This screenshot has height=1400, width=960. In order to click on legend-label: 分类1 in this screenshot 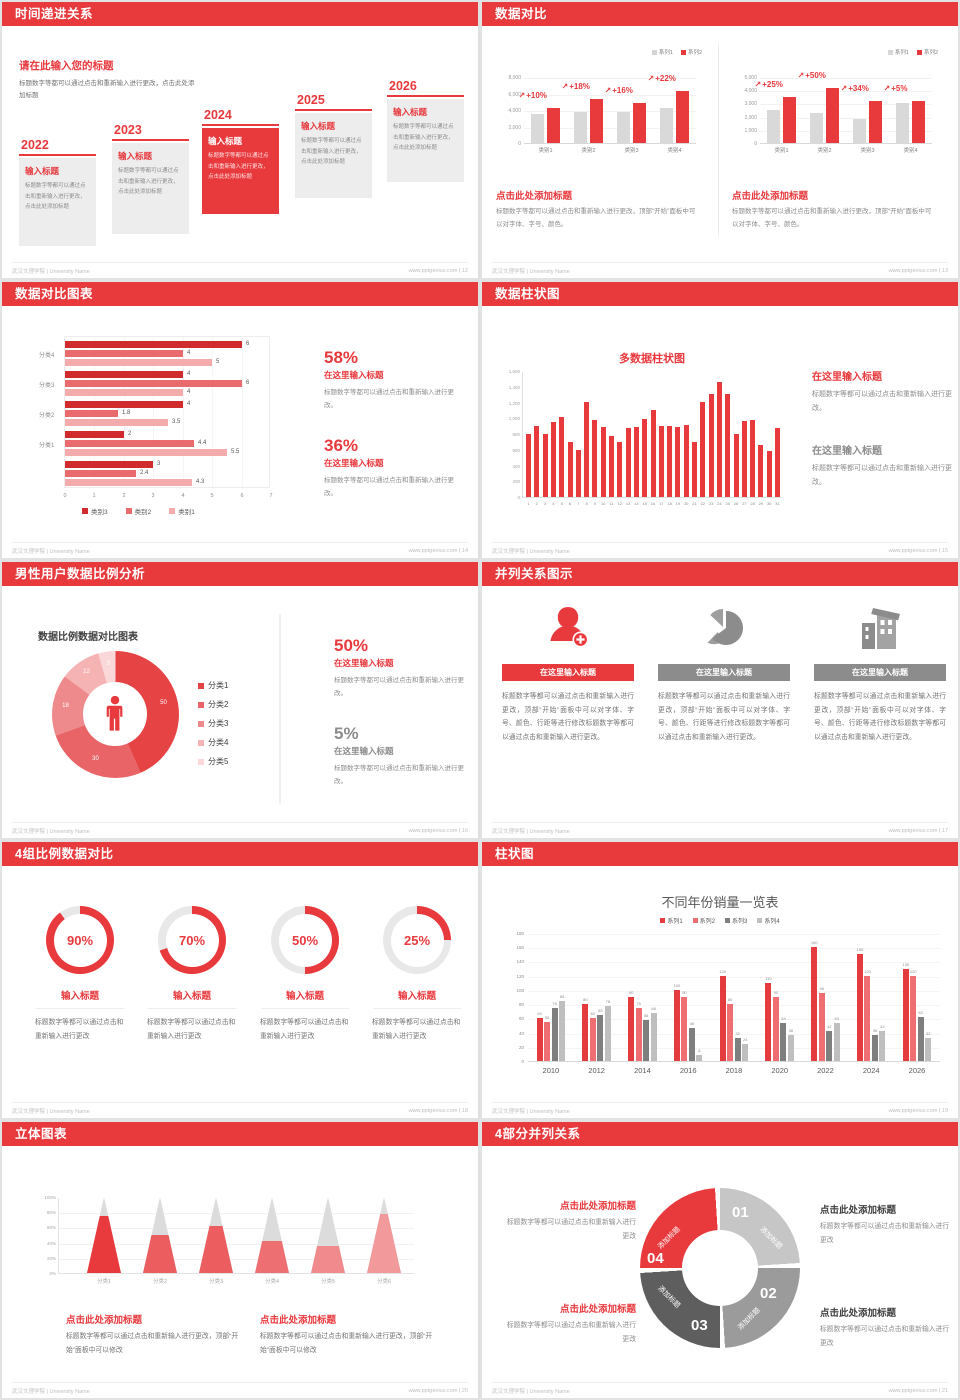, I will do `click(218, 685)`.